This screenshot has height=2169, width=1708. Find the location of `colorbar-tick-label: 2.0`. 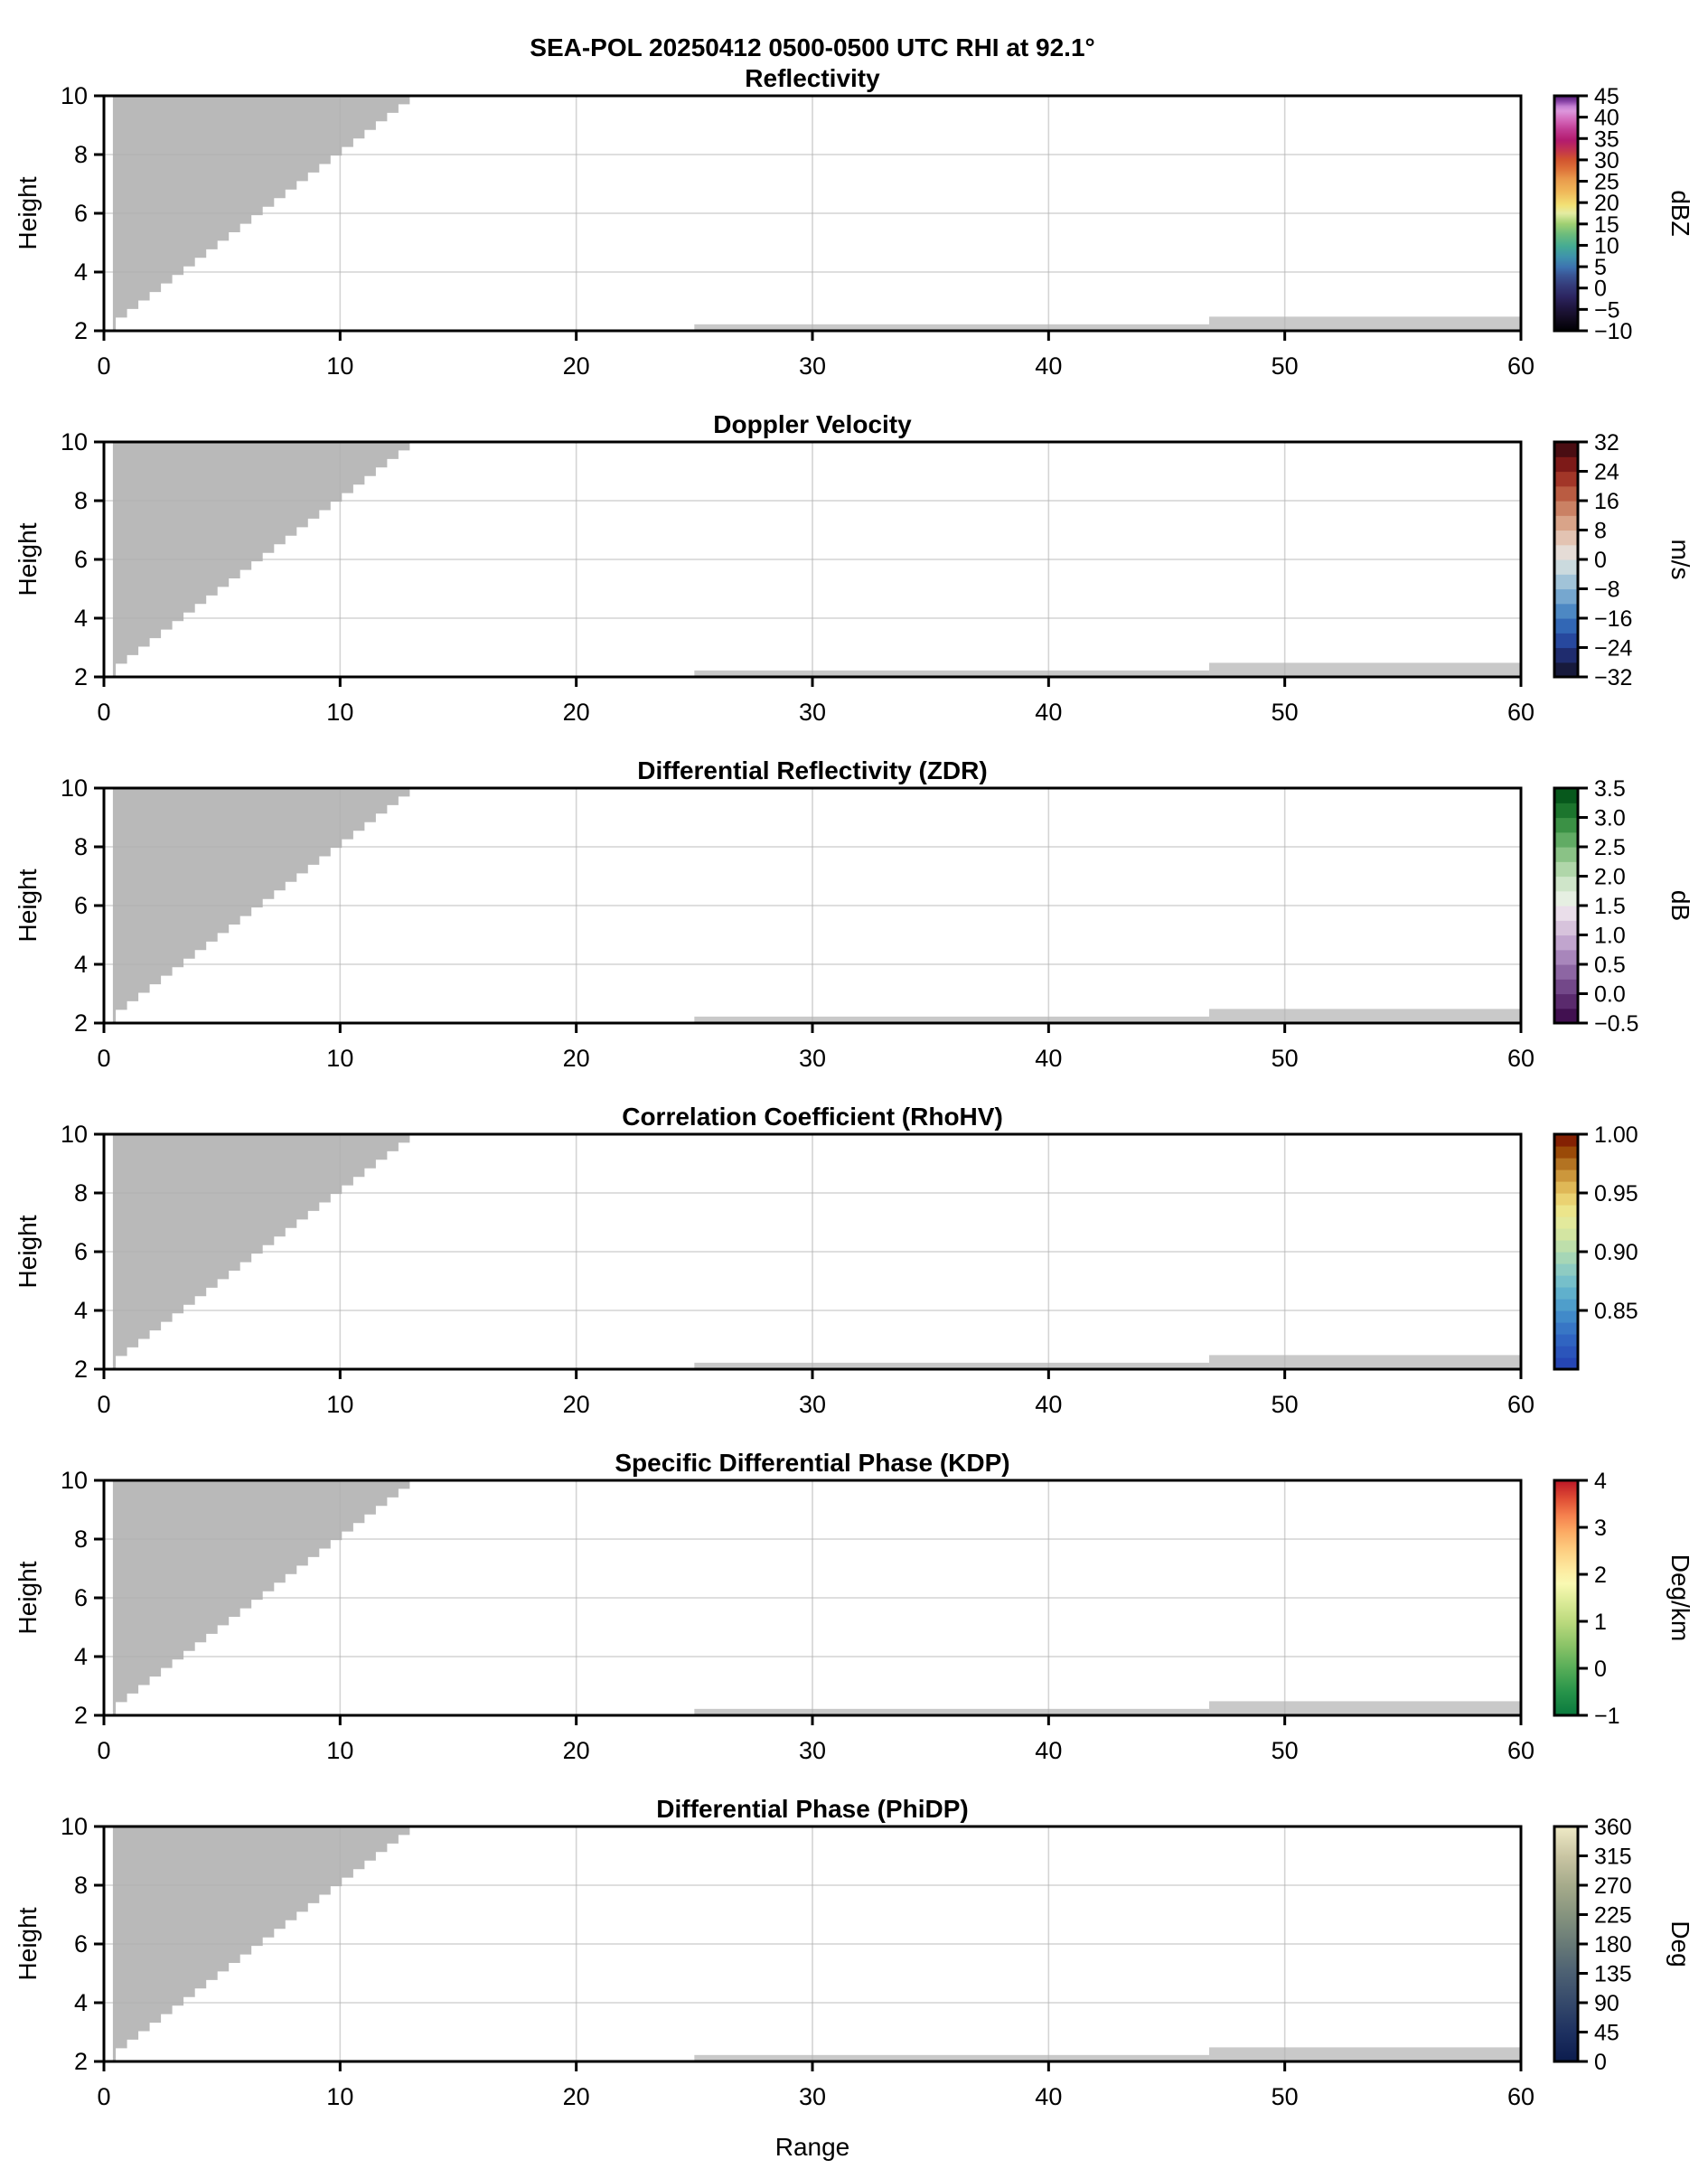

colorbar-tick-label: 2.0 is located at coordinates (1610, 878).